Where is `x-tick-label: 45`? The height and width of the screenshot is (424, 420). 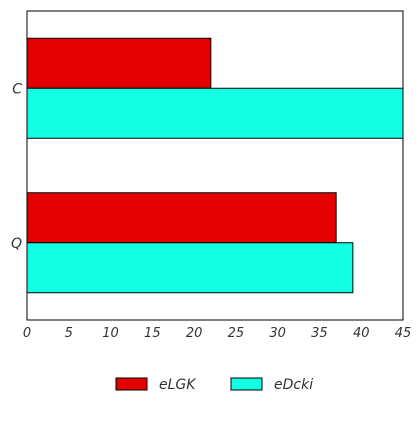 x-tick-label: 45 is located at coordinates (403, 333).